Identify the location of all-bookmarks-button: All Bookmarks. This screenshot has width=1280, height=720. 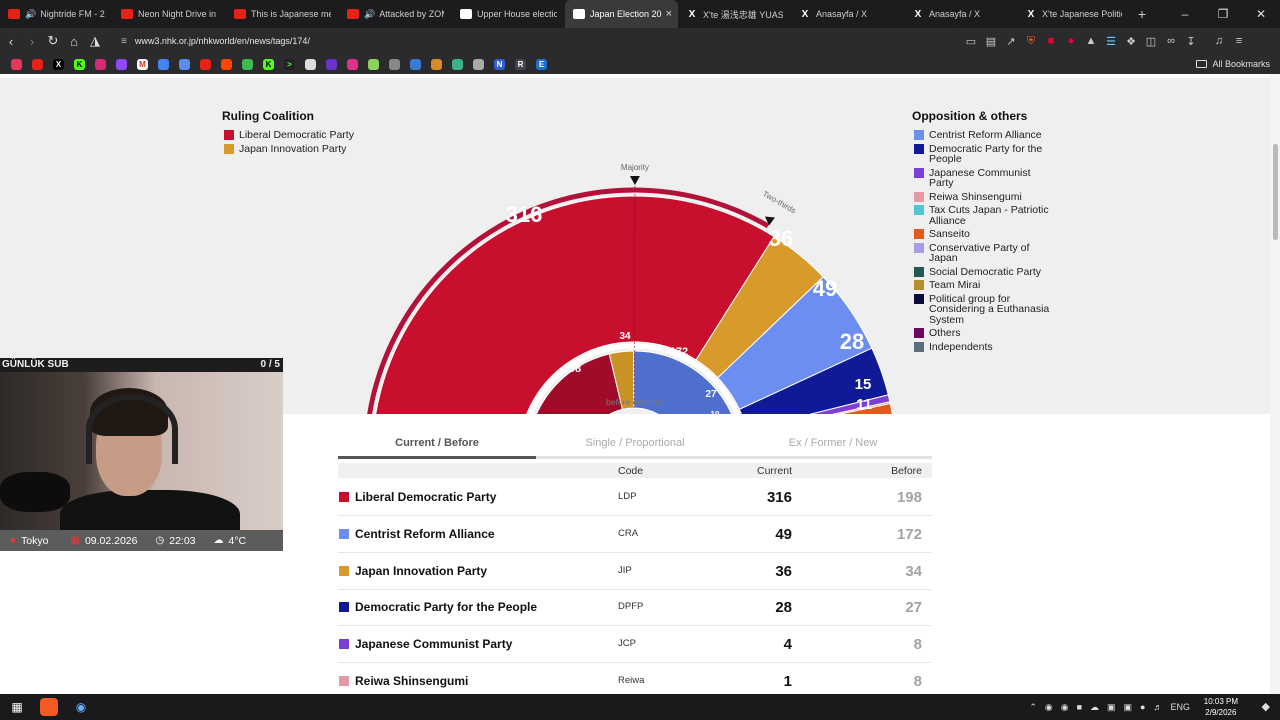
(1233, 64).